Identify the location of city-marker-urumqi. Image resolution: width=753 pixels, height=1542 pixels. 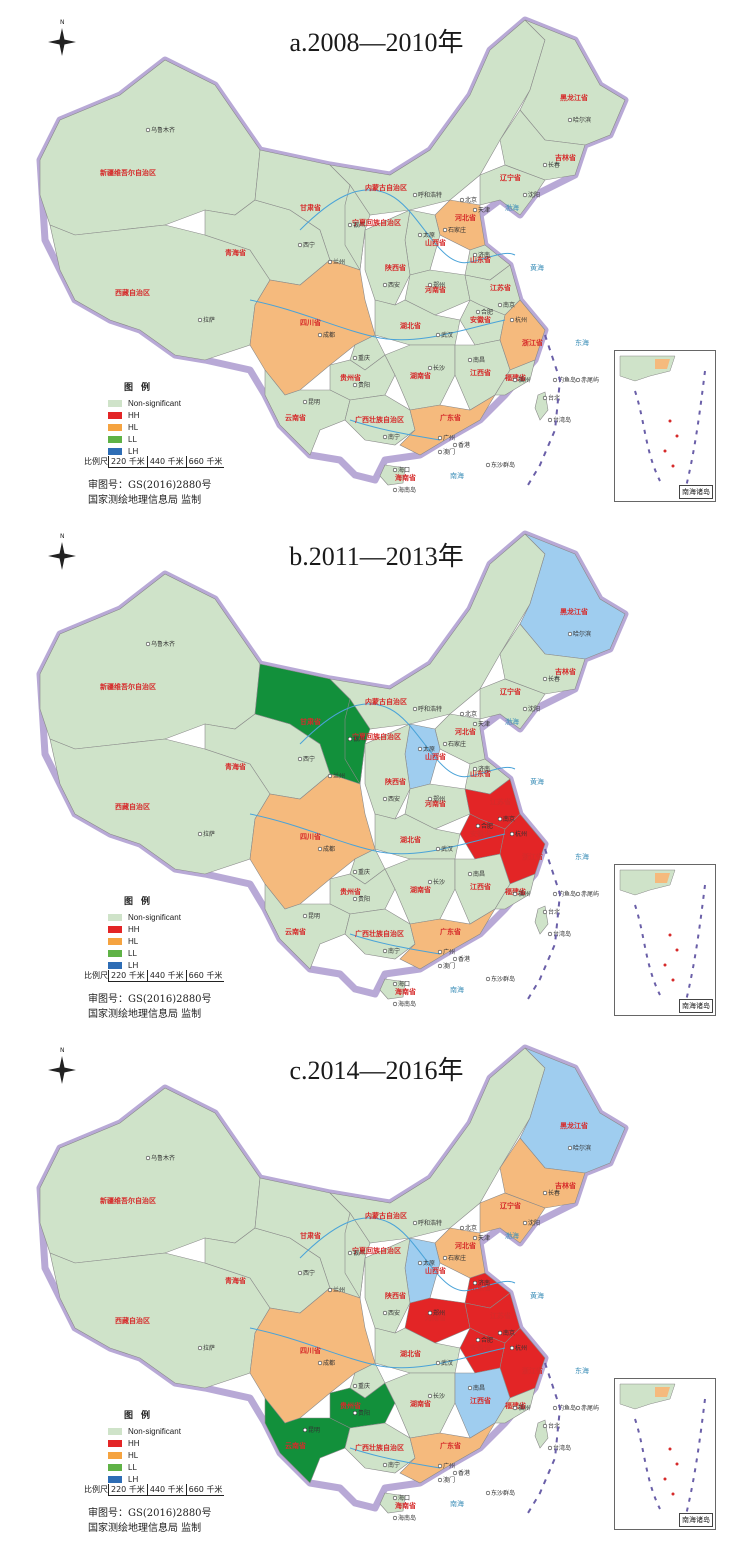
(148, 1158).